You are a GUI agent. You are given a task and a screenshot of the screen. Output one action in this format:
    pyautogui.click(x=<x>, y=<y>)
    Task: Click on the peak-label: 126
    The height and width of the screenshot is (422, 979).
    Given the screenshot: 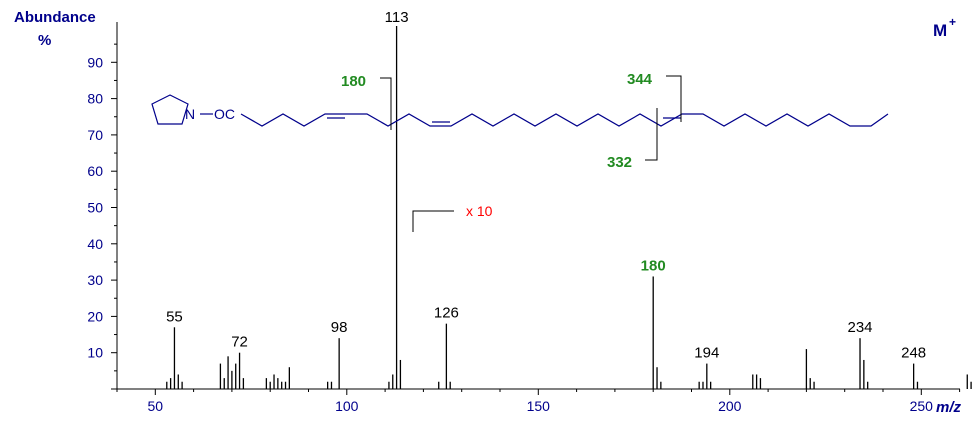 What is the action you would take?
    pyautogui.click(x=446, y=313)
    